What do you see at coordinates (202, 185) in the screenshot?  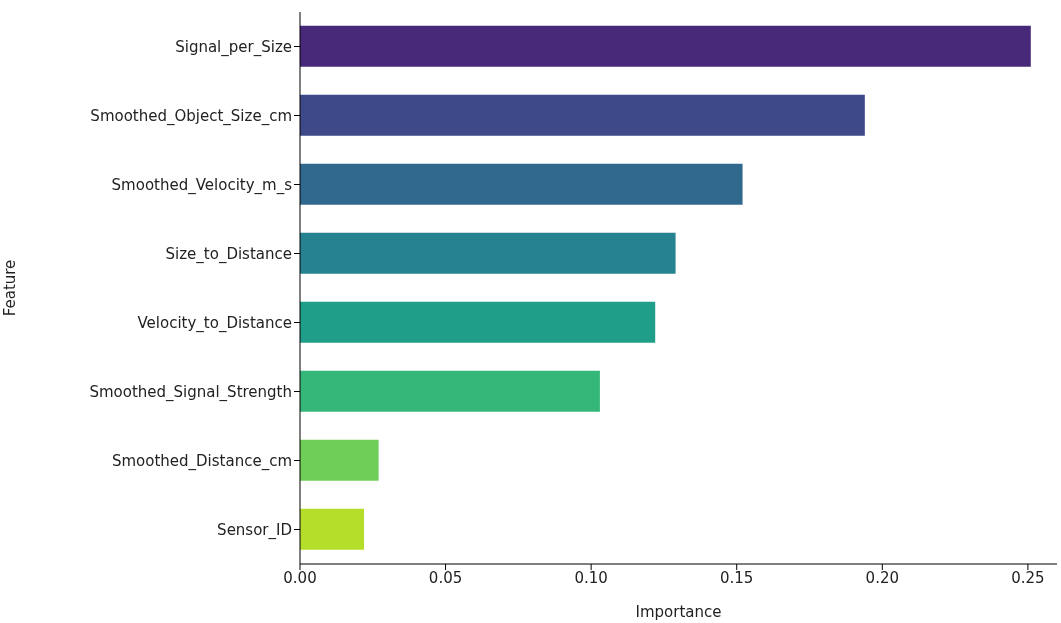 I see `y-tick-label: Smoothed_Velocity_m_s` at bounding box center [202, 185].